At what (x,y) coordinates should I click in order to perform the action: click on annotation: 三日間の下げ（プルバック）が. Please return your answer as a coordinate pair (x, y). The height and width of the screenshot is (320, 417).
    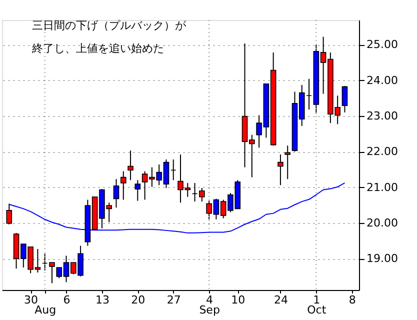
    Looking at the image, I should click on (109, 25).